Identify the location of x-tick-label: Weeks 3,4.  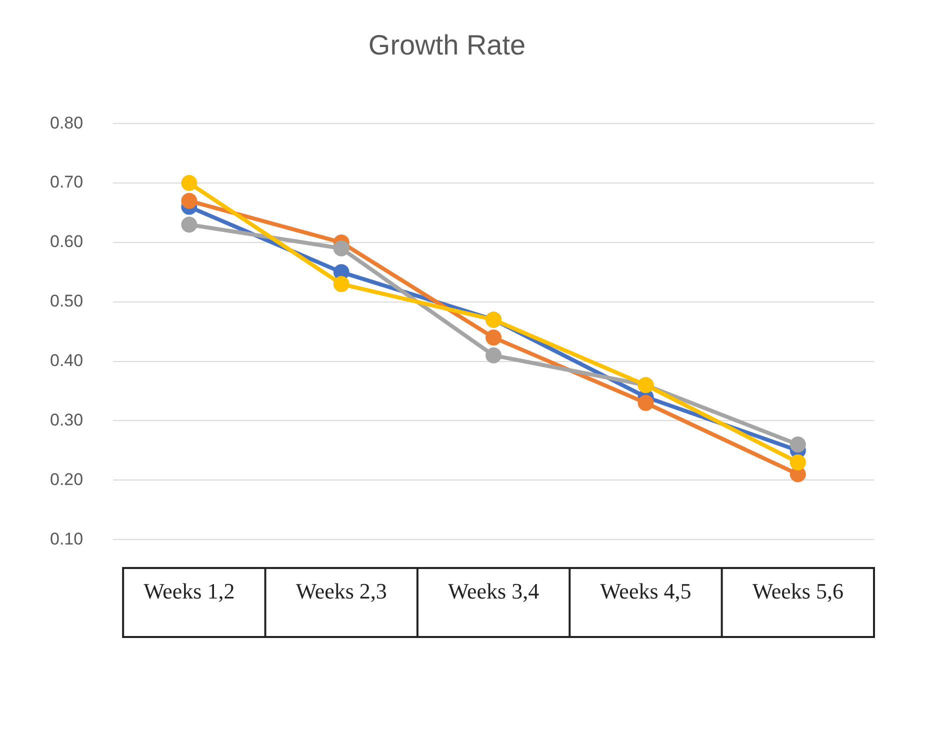
(494, 591).